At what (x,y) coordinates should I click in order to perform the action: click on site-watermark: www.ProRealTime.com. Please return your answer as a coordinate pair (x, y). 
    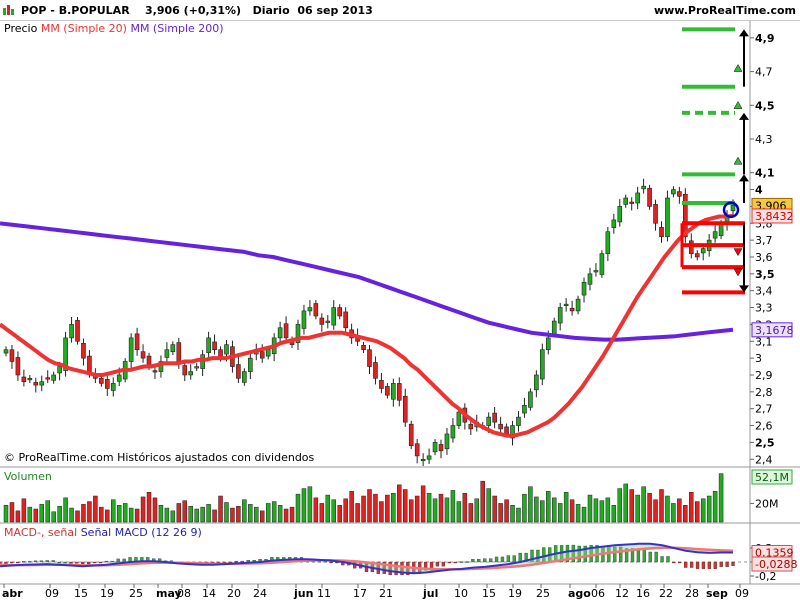
    Looking at the image, I should click on (724, 10).